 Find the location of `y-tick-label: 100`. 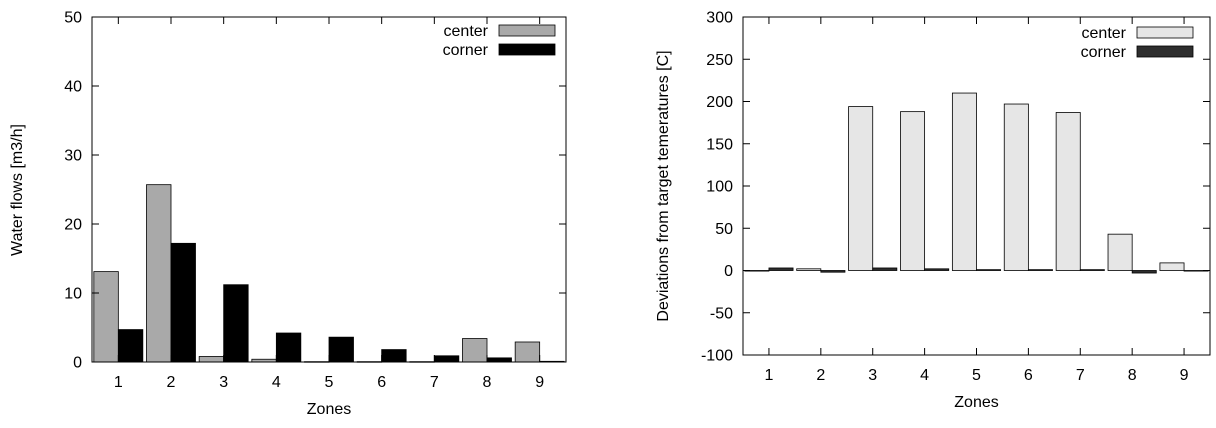

y-tick-label: 100 is located at coordinates (719, 187).